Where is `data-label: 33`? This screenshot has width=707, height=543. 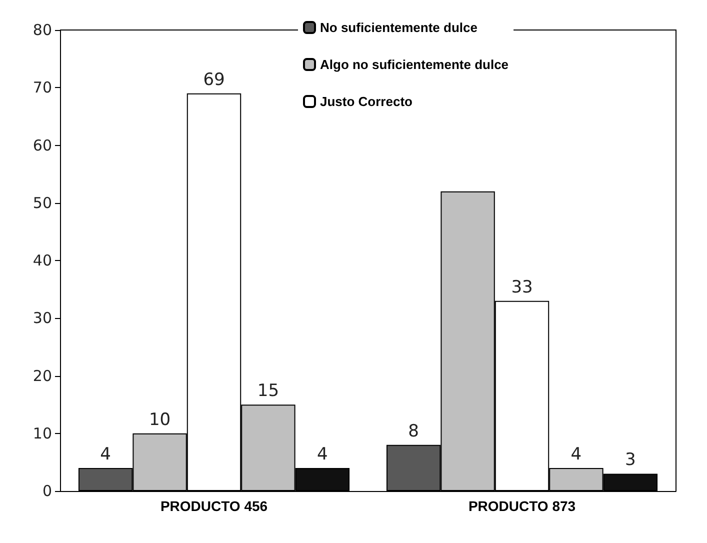 data-label: 33 is located at coordinates (522, 287).